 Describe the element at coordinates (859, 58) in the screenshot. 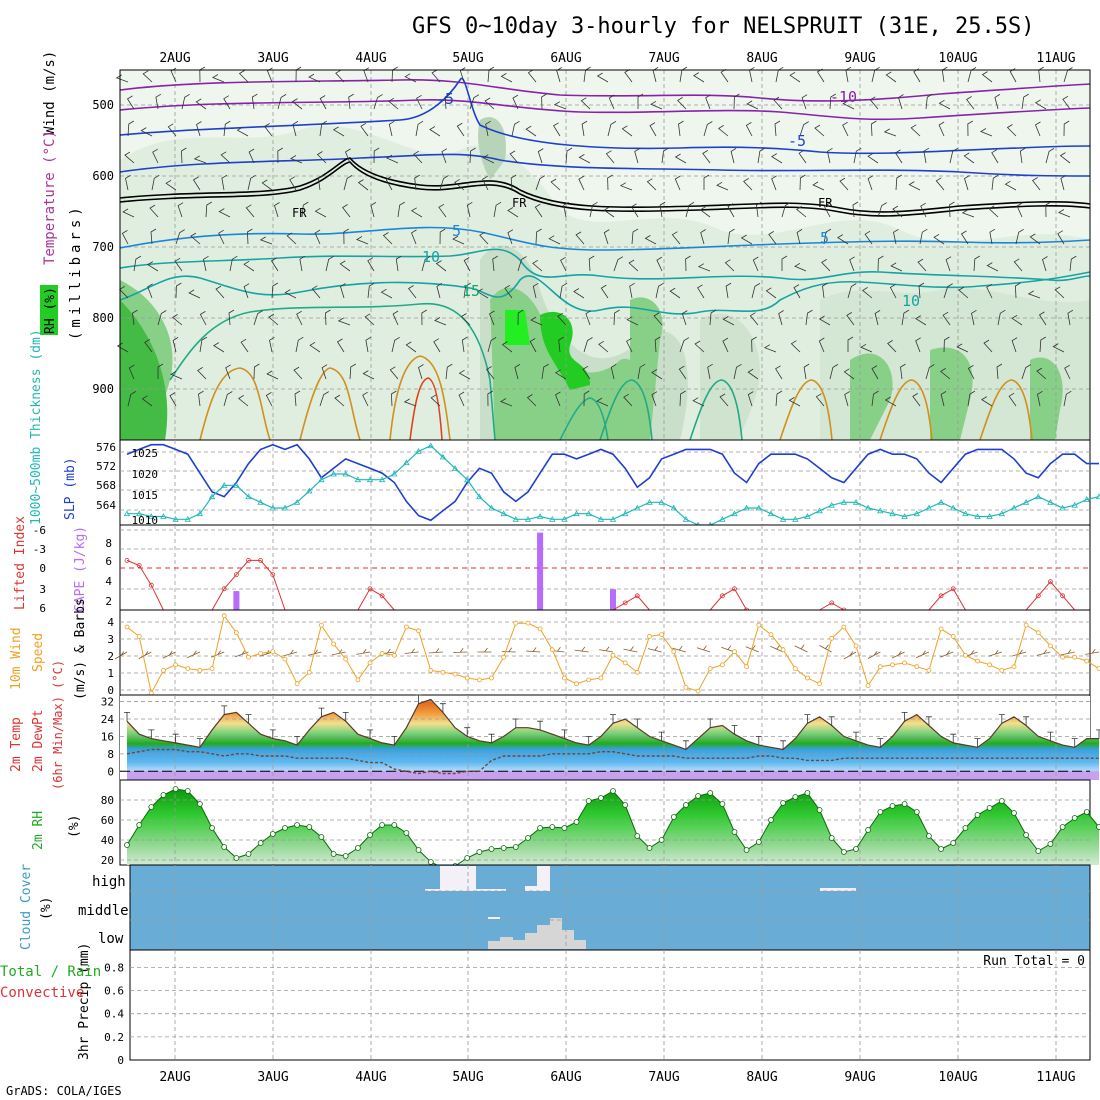

I see `date-tick-label: 9AUG` at that location.